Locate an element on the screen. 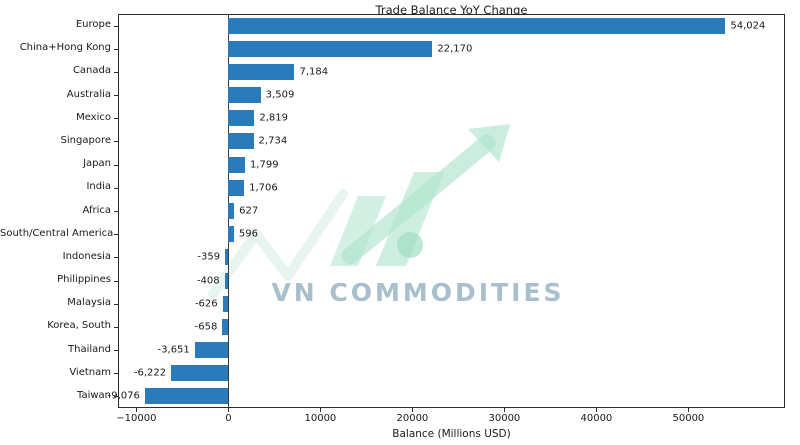 This screenshot has width=800, height=445. y-tick-label: Malaysia is located at coordinates (89, 303).